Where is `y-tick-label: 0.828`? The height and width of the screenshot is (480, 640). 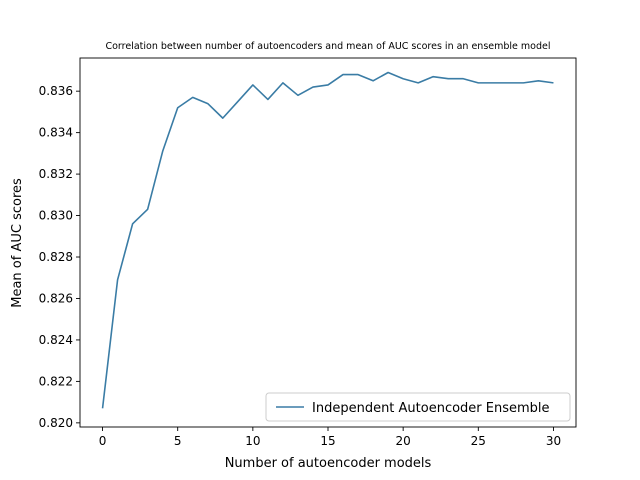 y-tick-label: 0.828 is located at coordinates (56, 257).